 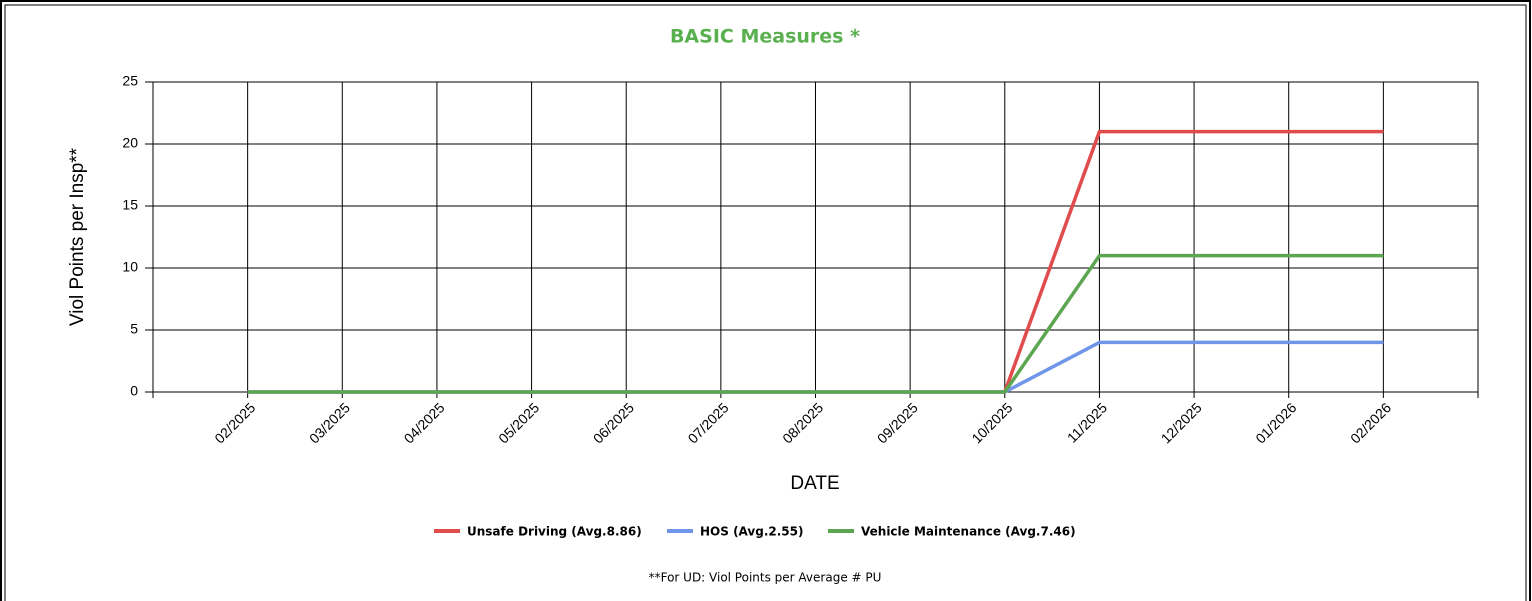 I want to click on y-tick-label: 5, so click(x=134, y=329).